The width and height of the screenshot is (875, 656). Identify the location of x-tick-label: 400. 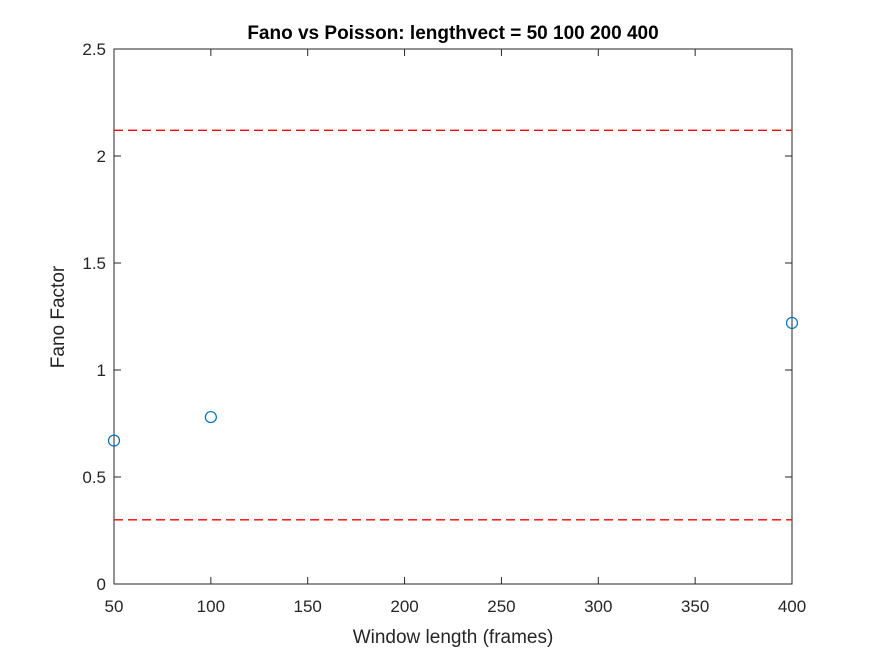
(792, 606).